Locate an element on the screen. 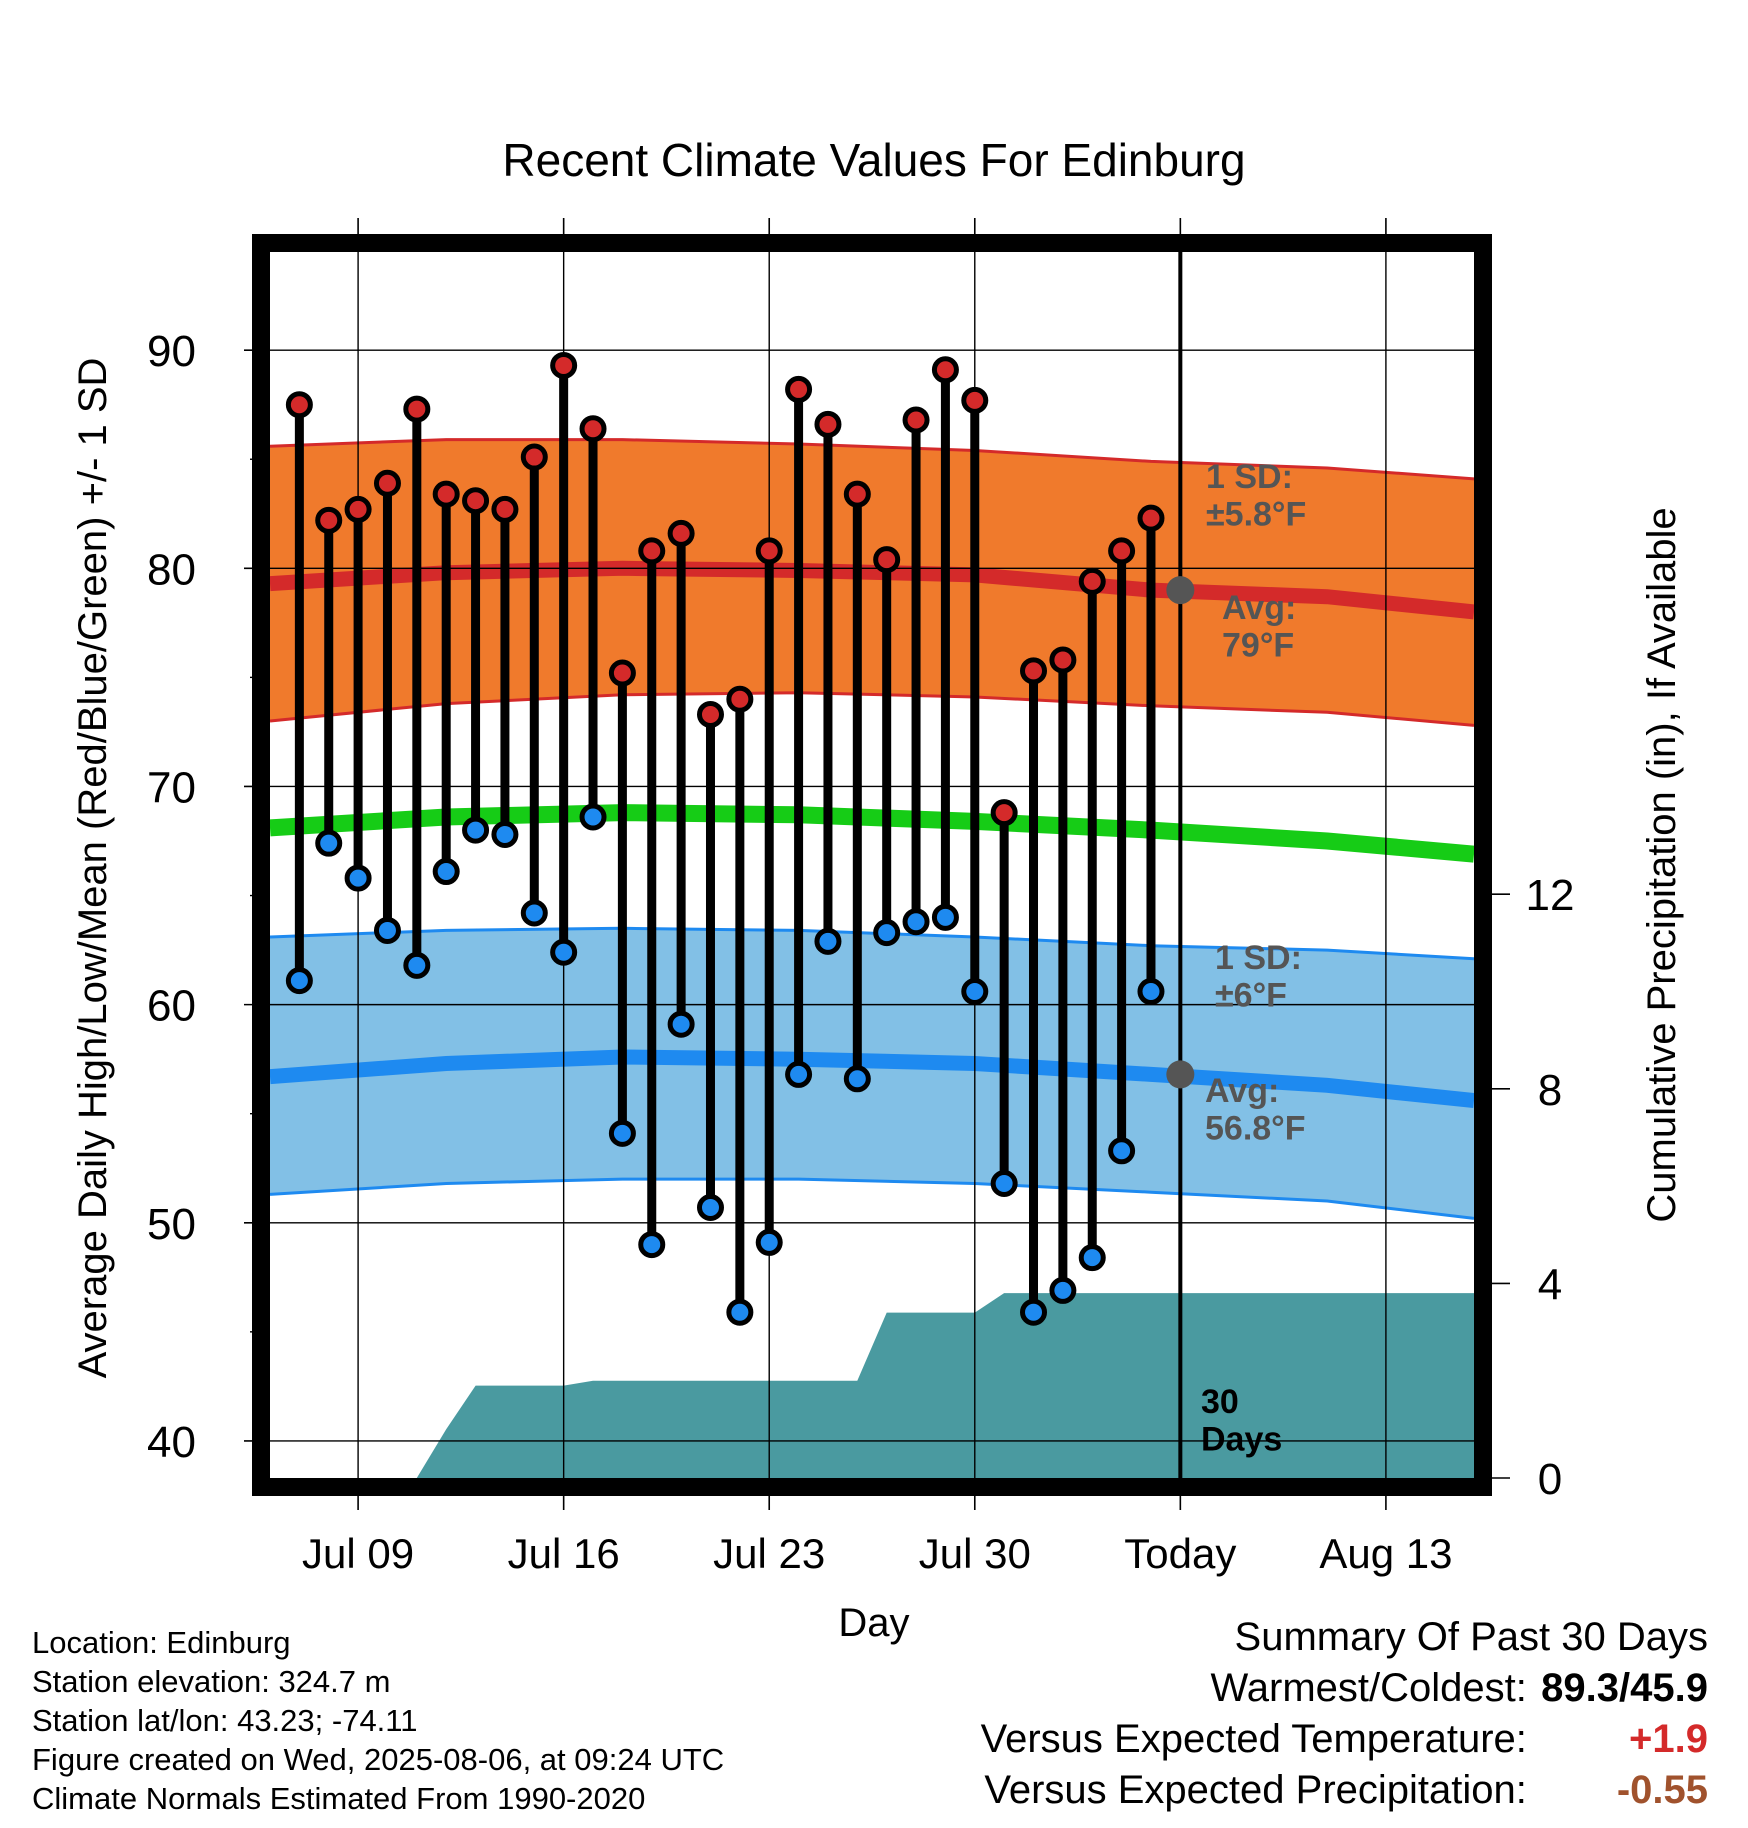 The height and width of the screenshot is (1828, 1748). summary-temp-row: Versus Expected Temperature: +1.9 is located at coordinates (1344, 1739).